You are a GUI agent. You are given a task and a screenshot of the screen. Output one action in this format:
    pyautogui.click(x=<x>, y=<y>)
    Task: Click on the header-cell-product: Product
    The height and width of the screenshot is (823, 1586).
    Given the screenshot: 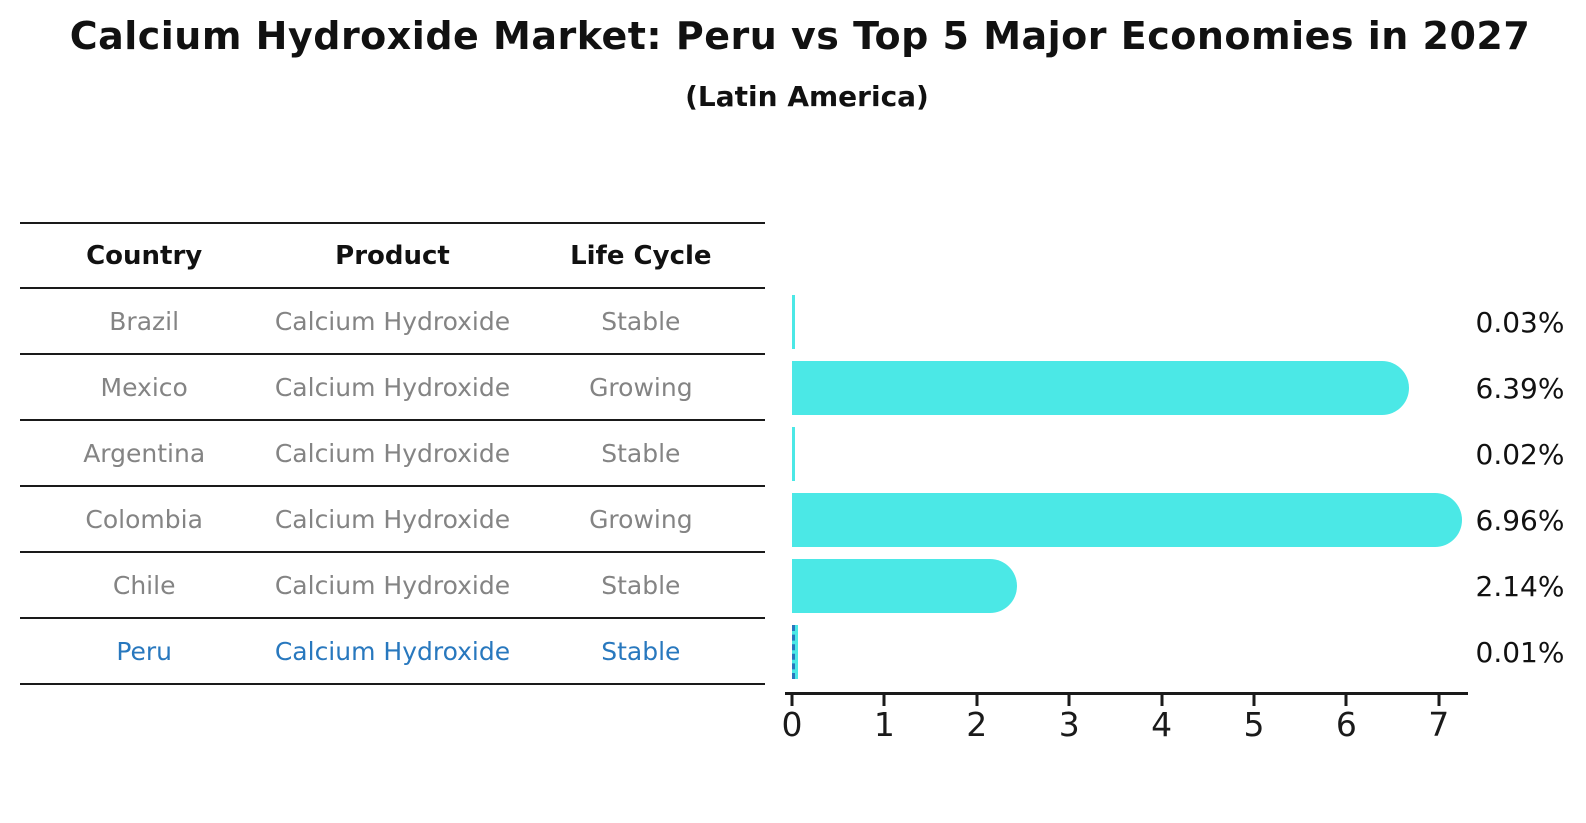 What is the action you would take?
    pyautogui.click(x=392, y=255)
    